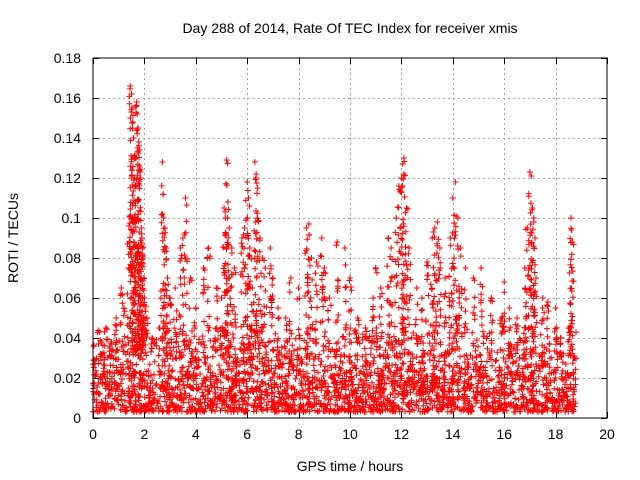 The width and height of the screenshot is (640, 480). Describe the element at coordinates (504, 434) in the screenshot. I see `x-tick-label: 16` at that location.